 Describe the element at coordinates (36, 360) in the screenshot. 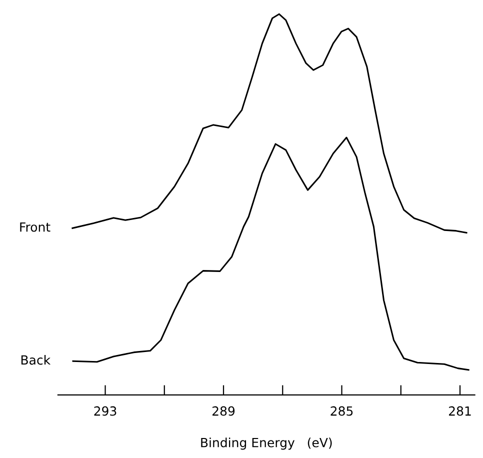

I see `series-label: Back` at that location.